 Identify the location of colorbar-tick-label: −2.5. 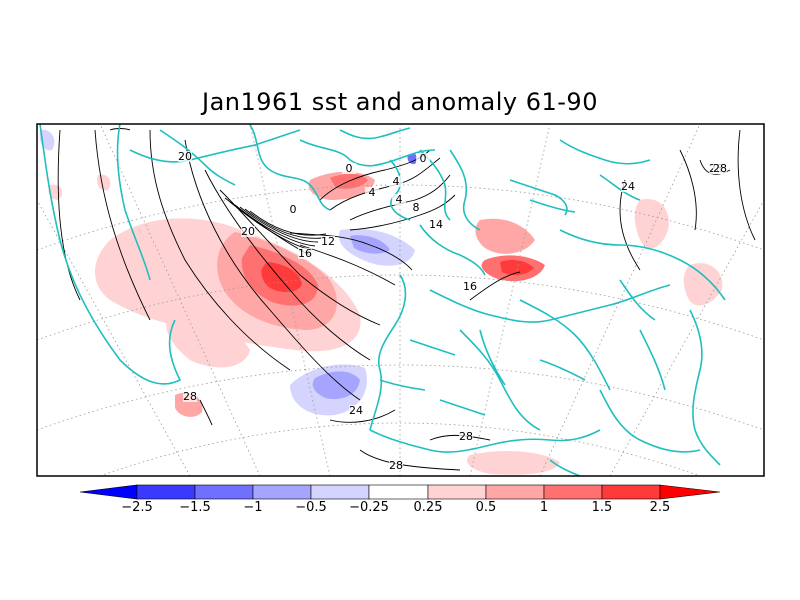
(137, 507).